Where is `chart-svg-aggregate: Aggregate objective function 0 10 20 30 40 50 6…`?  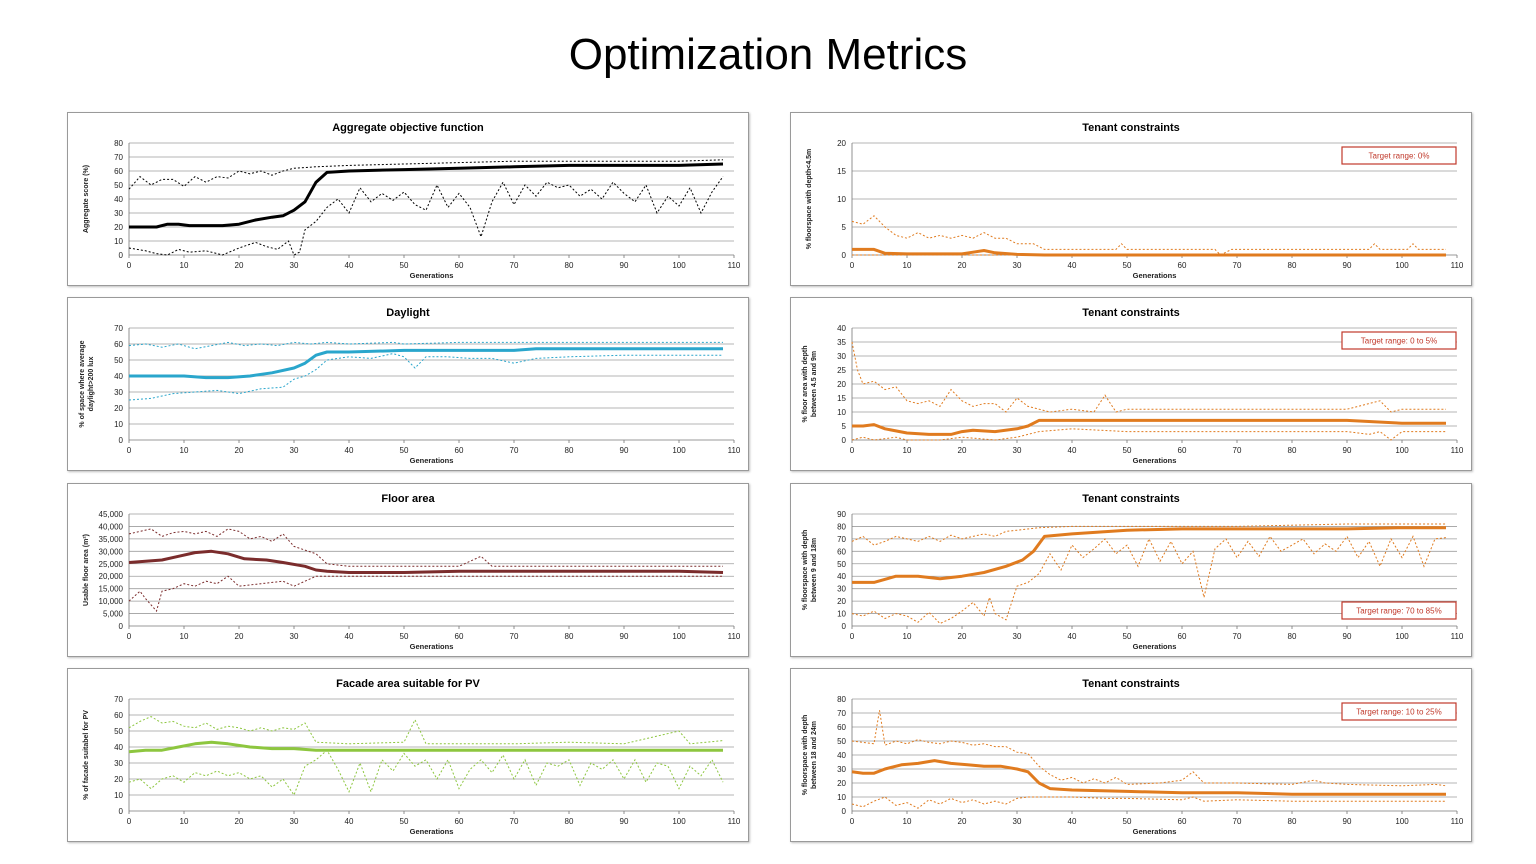
chart-svg-aggregate: Aggregate objective function 0 10 20 30 40 50 6… is located at coordinates (412, 201).